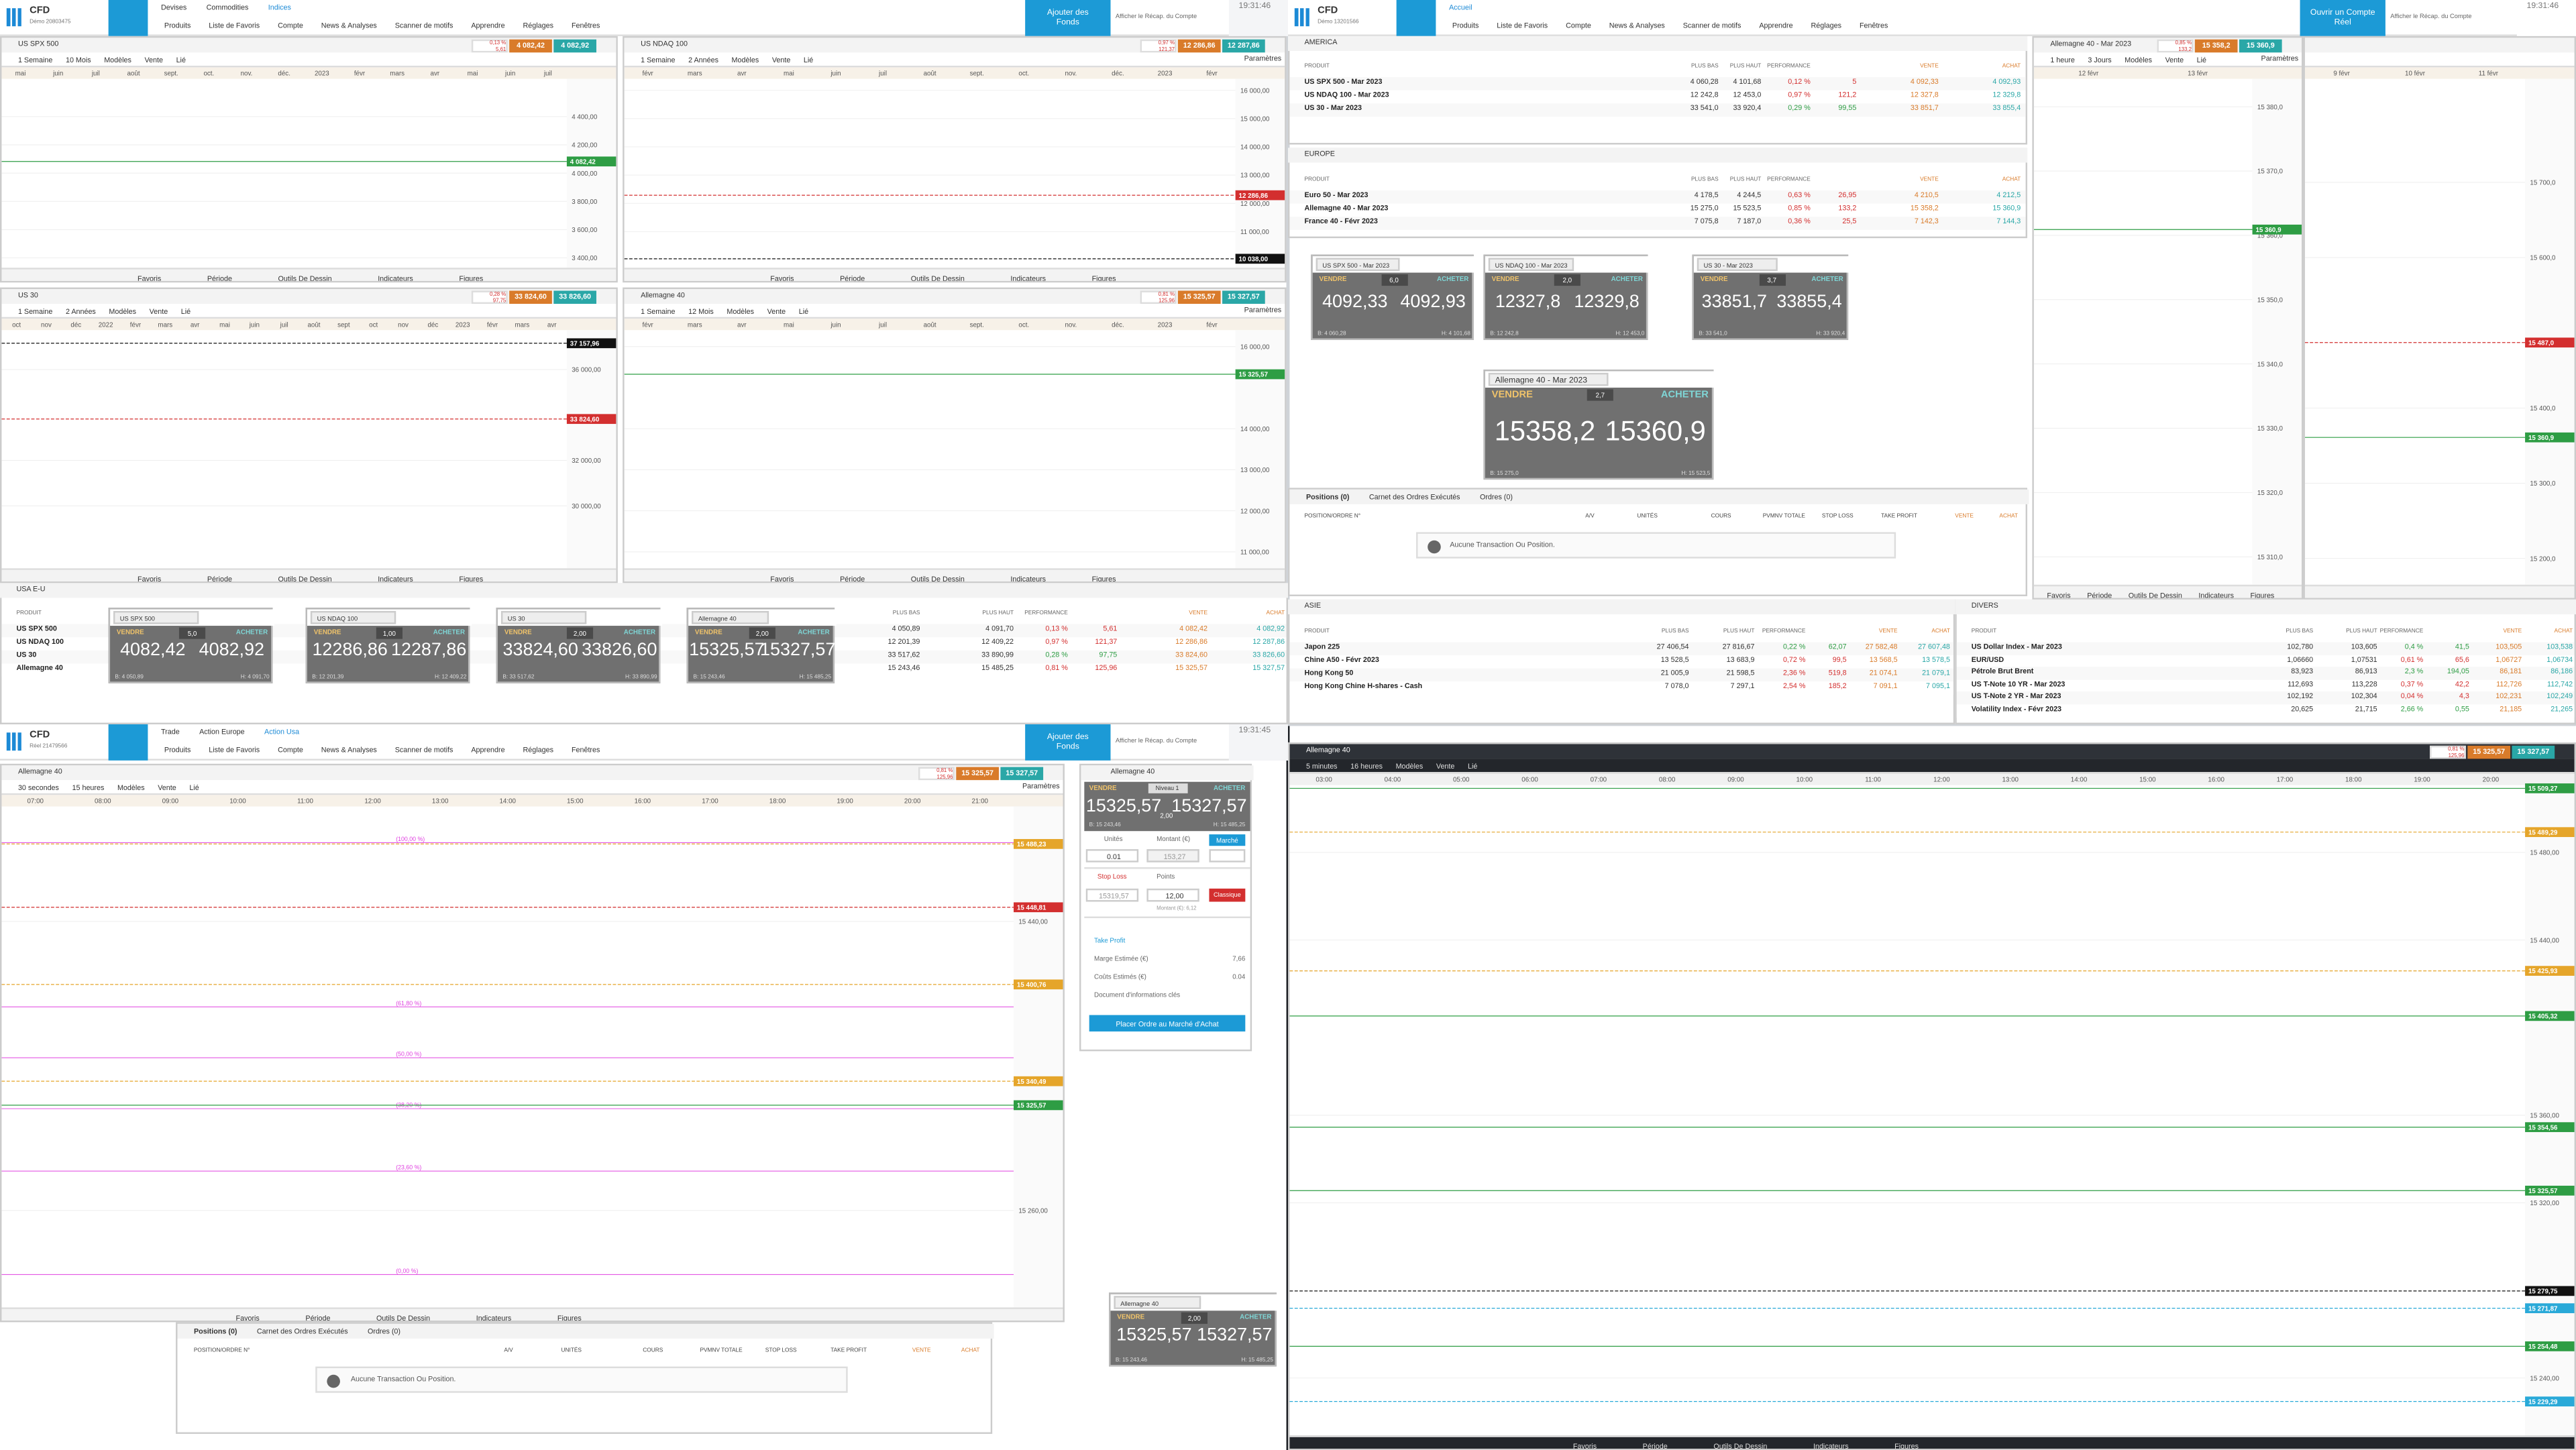 The height and width of the screenshot is (1450, 2576). What do you see at coordinates (1465, 25) in the screenshot?
I see `menu-item: Produits` at bounding box center [1465, 25].